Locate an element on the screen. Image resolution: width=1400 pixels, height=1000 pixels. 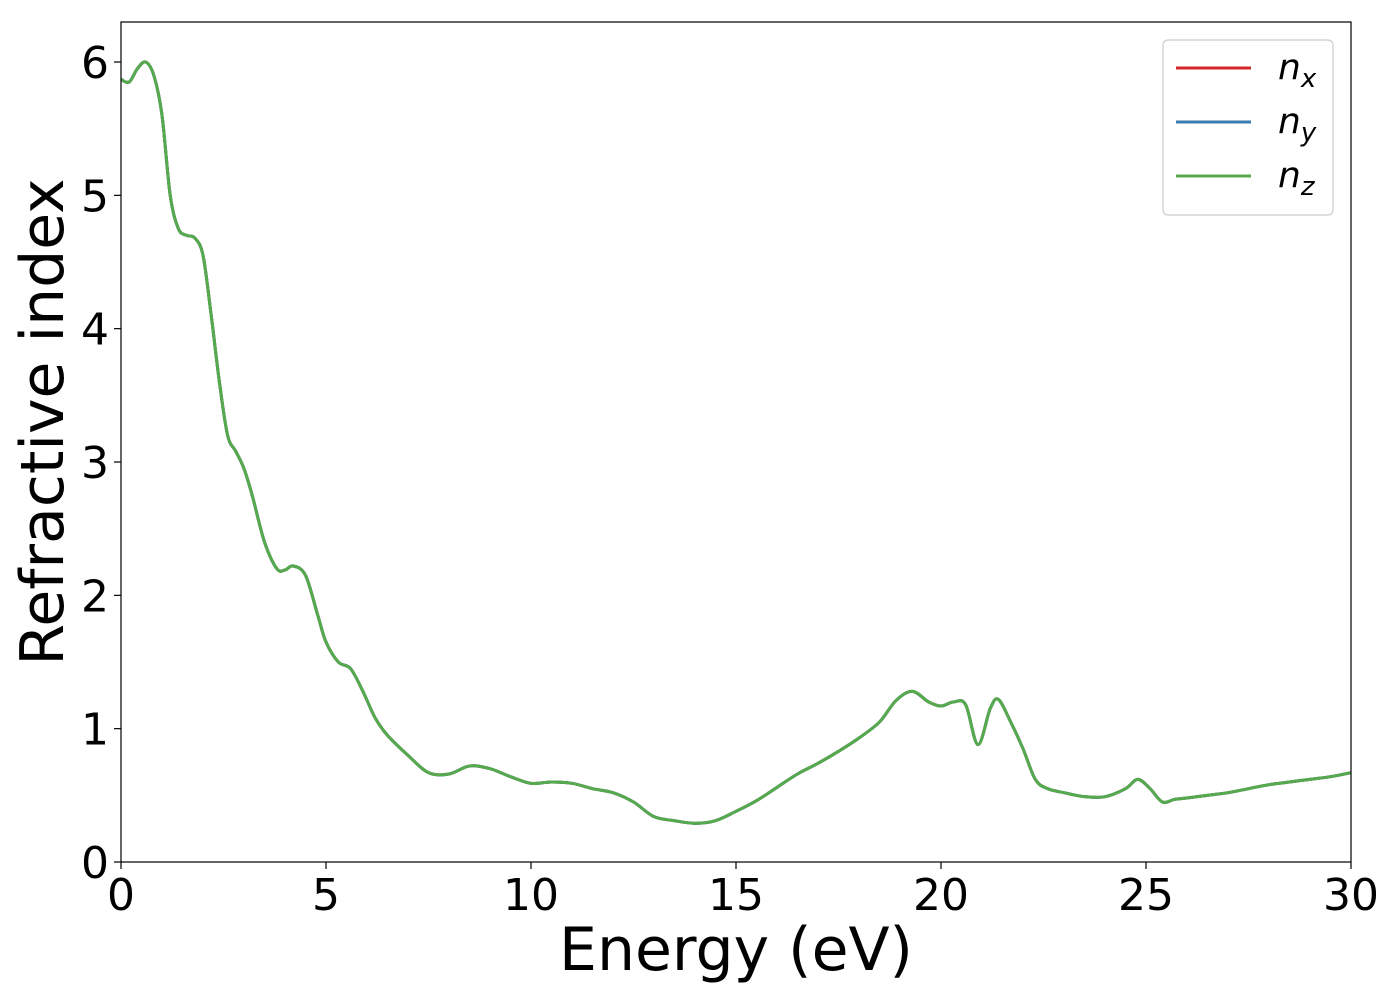
x-axis-ticks: 0 5 10 15 20 25 30 is located at coordinates (743, 891).